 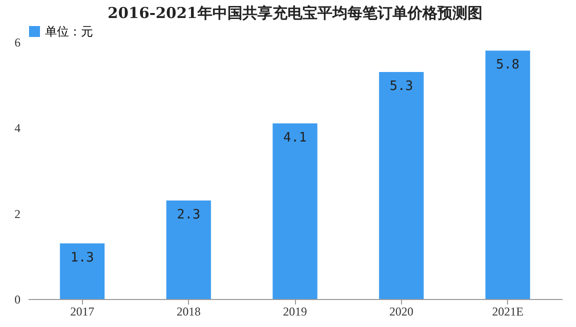 What do you see at coordinates (69, 31) in the screenshot?
I see `legend-label: 单位：元` at bounding box center [69, 31].